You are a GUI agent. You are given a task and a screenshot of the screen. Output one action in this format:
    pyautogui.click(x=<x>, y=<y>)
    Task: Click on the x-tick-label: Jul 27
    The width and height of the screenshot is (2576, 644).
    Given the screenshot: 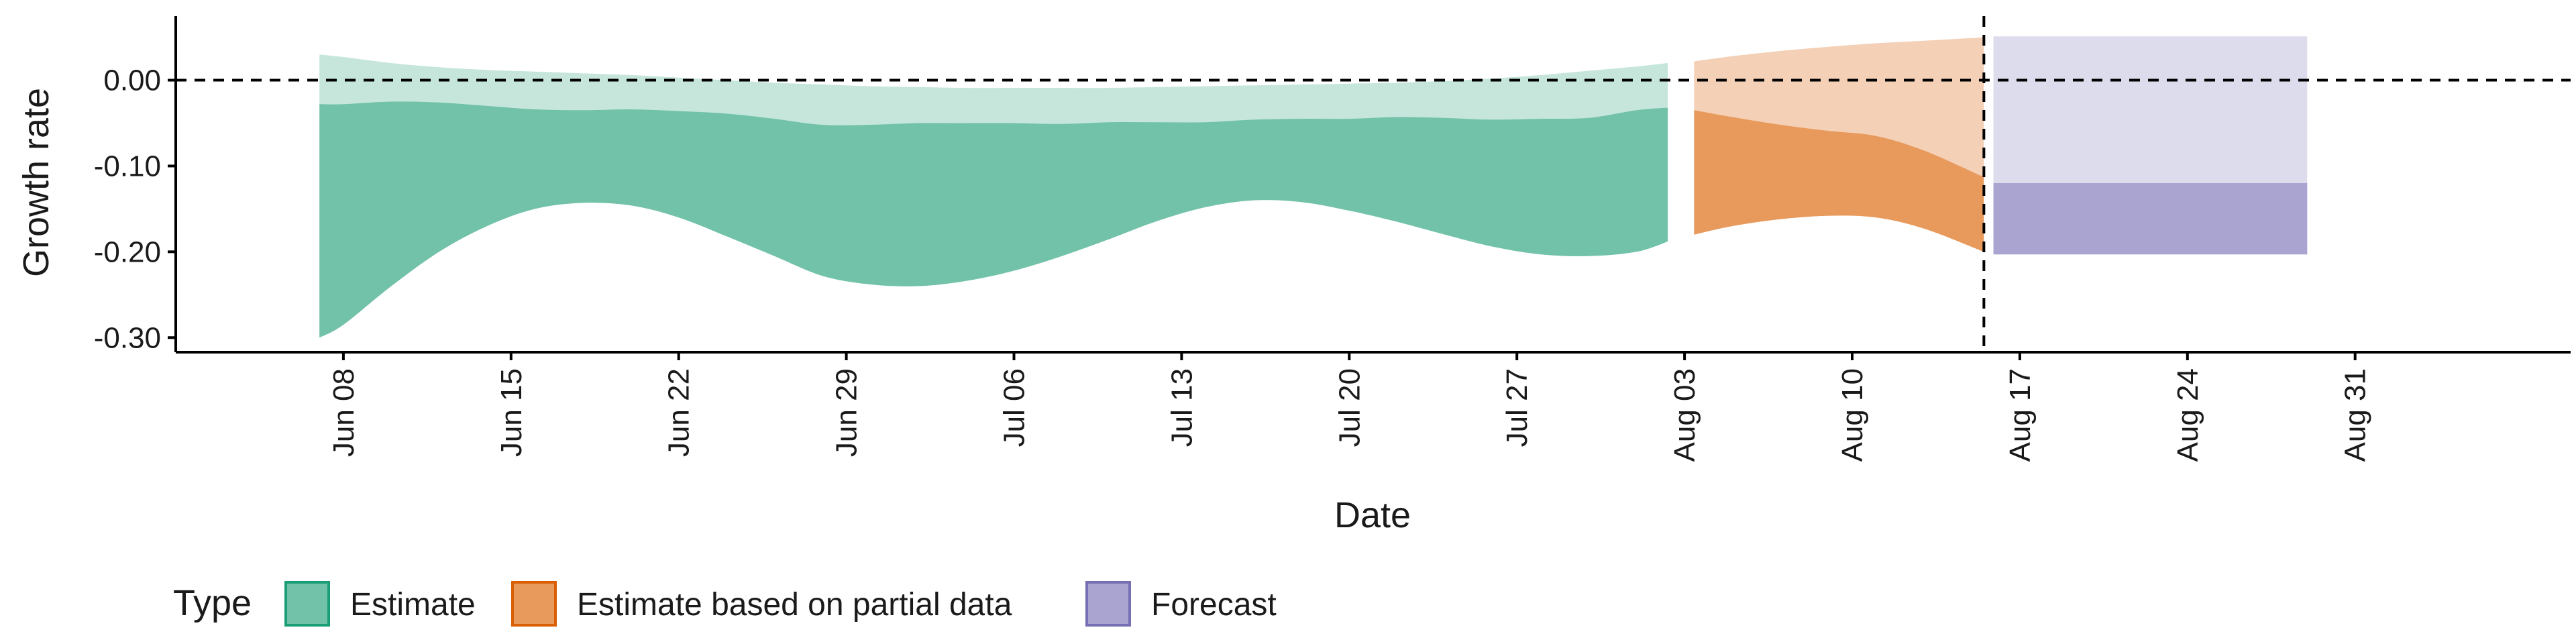 What is the action you would take?
    pyautogui.click(x=1517, y=407)
    